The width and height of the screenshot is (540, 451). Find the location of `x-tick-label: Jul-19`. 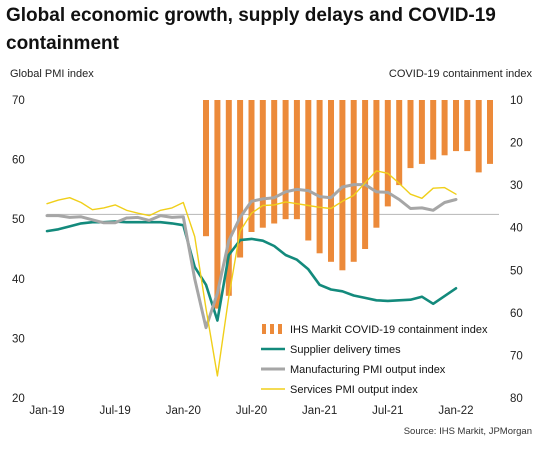

x-tick-label: Jul-19 is located at coordinates (114, 411).